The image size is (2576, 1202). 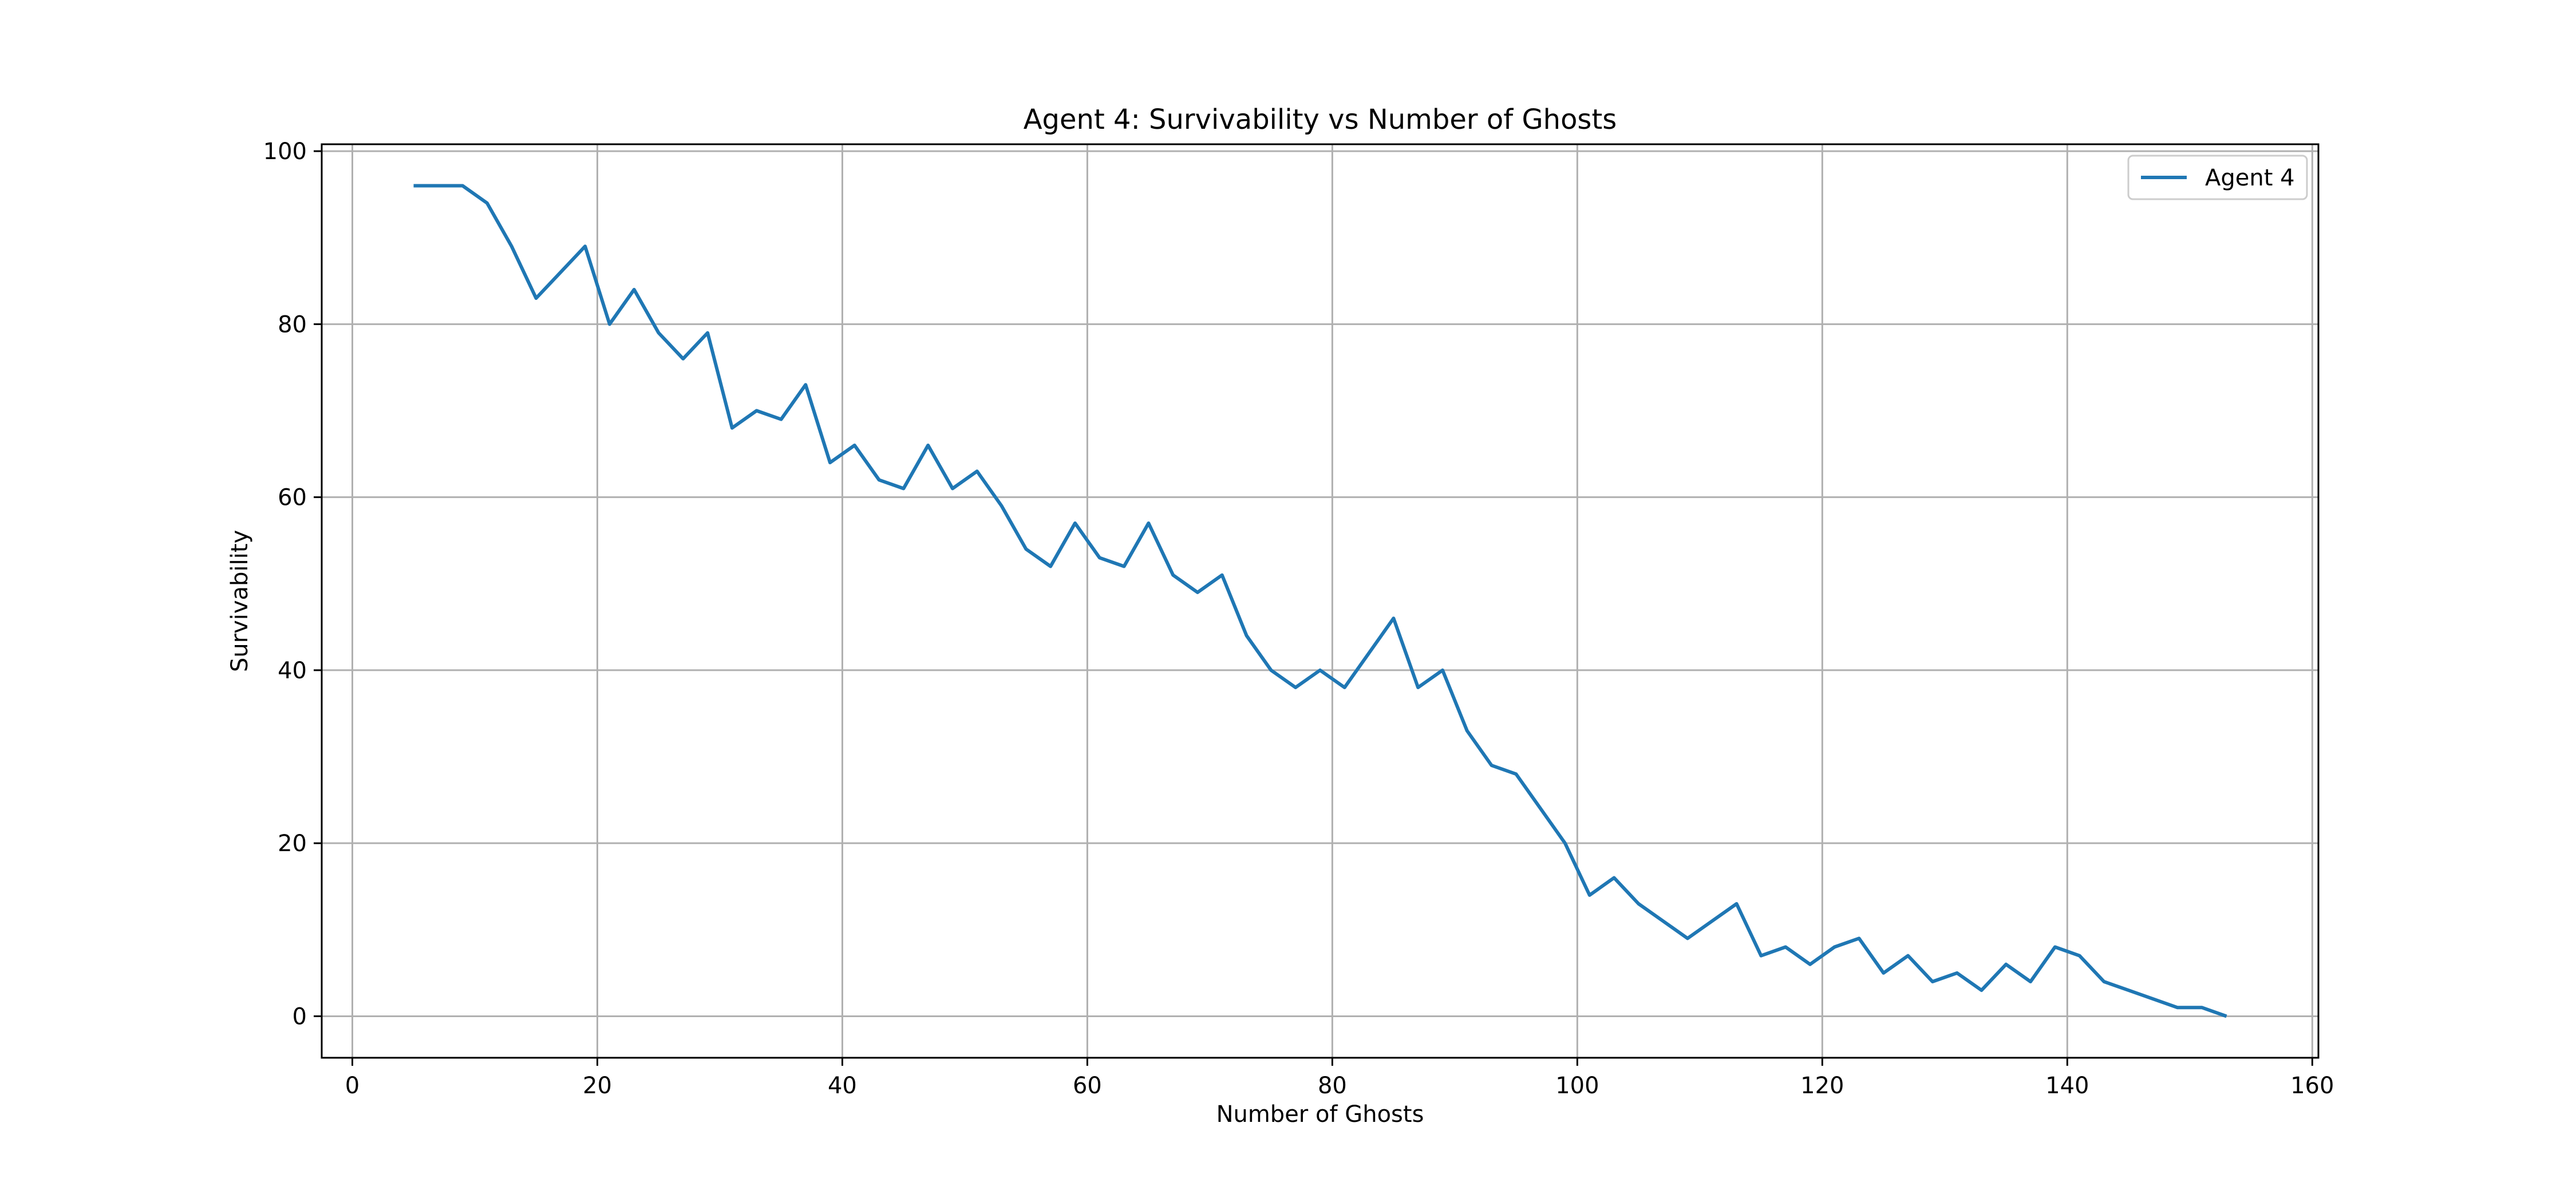 What do you see at coordinates (842, 1086) in the screenshot?
I see `x-tick-label: 40` at bounding box center [842, 1086].